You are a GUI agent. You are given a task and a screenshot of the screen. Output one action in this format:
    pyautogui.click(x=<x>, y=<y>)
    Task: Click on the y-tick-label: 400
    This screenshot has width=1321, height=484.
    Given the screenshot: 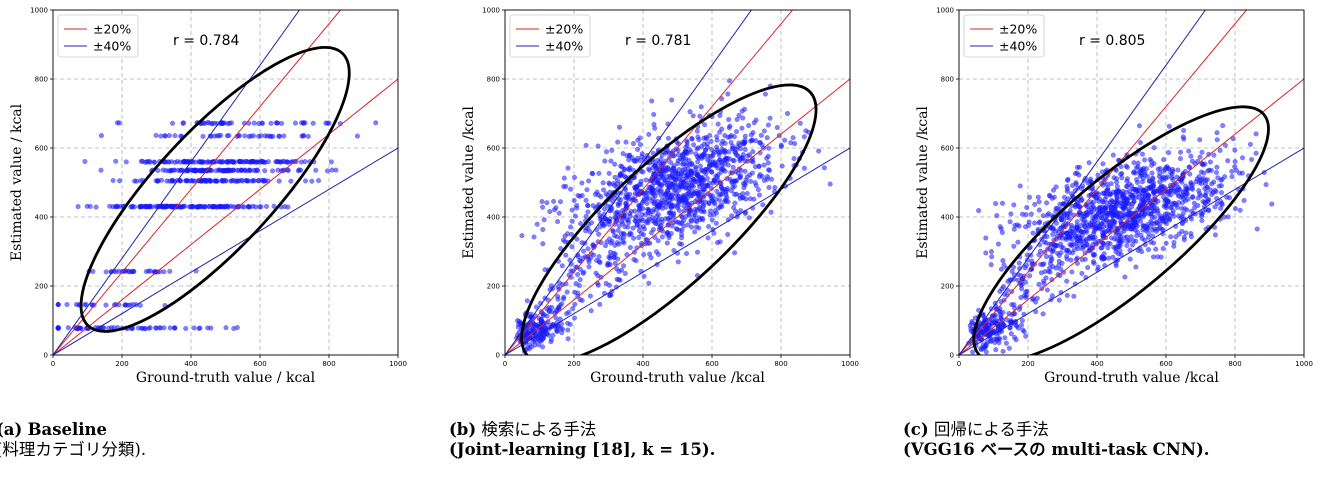 What is the action you would take?
    pyautogui.click(x=947, y=218)
    